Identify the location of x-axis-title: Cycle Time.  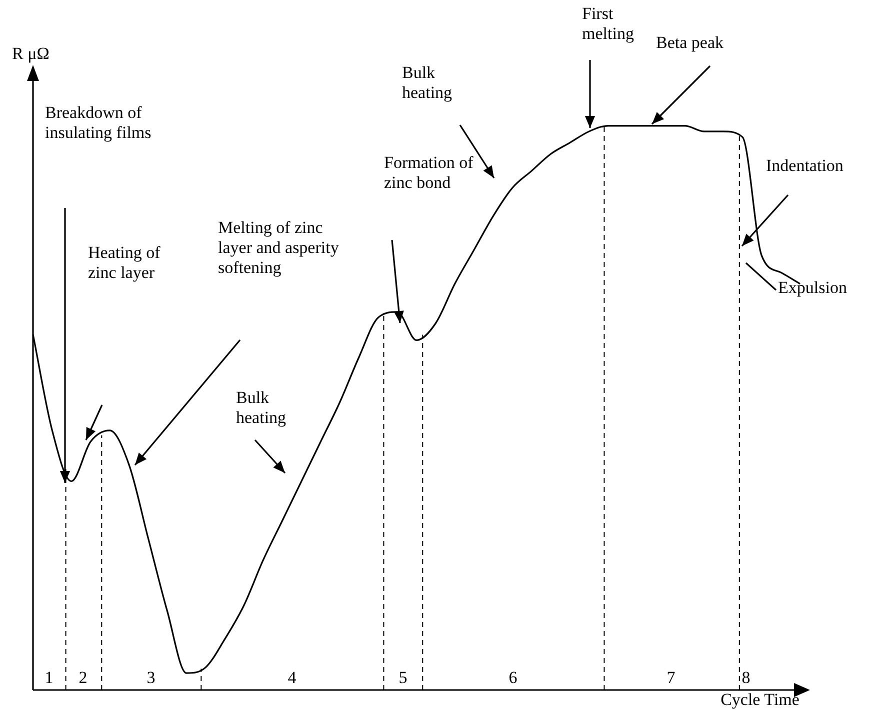
(760, 699).